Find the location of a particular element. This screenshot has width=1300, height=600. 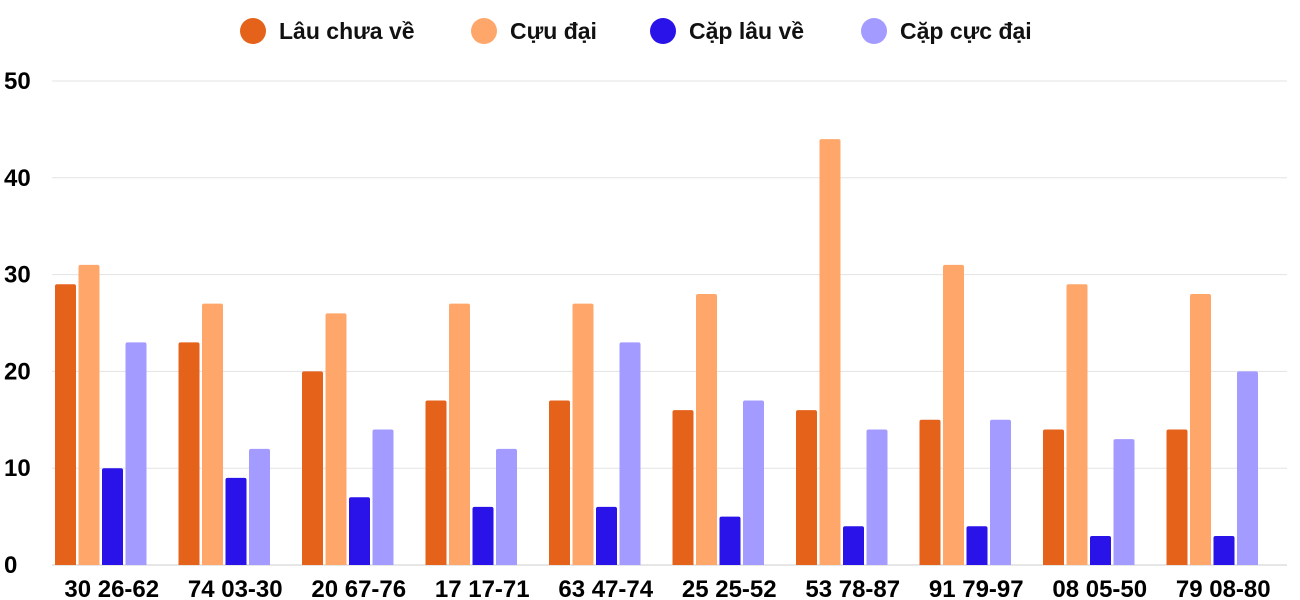

y-tick-label: 0 is located at coordinates (10, 565).